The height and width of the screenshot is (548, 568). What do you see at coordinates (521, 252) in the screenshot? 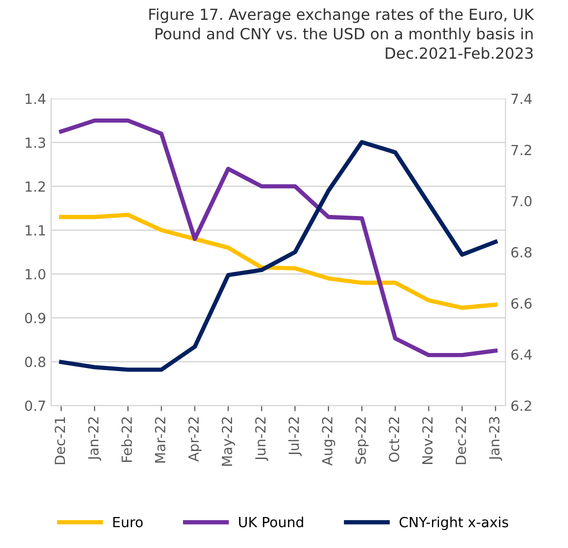
I see `y2-tick-label: 6.8` at bounding box center [521, 252].